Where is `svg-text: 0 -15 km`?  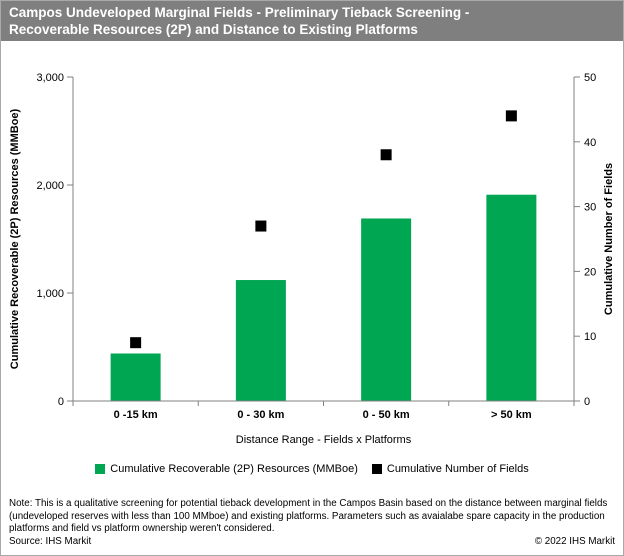
svg-text: 0 -15 km is located at coordinates (136, 415).